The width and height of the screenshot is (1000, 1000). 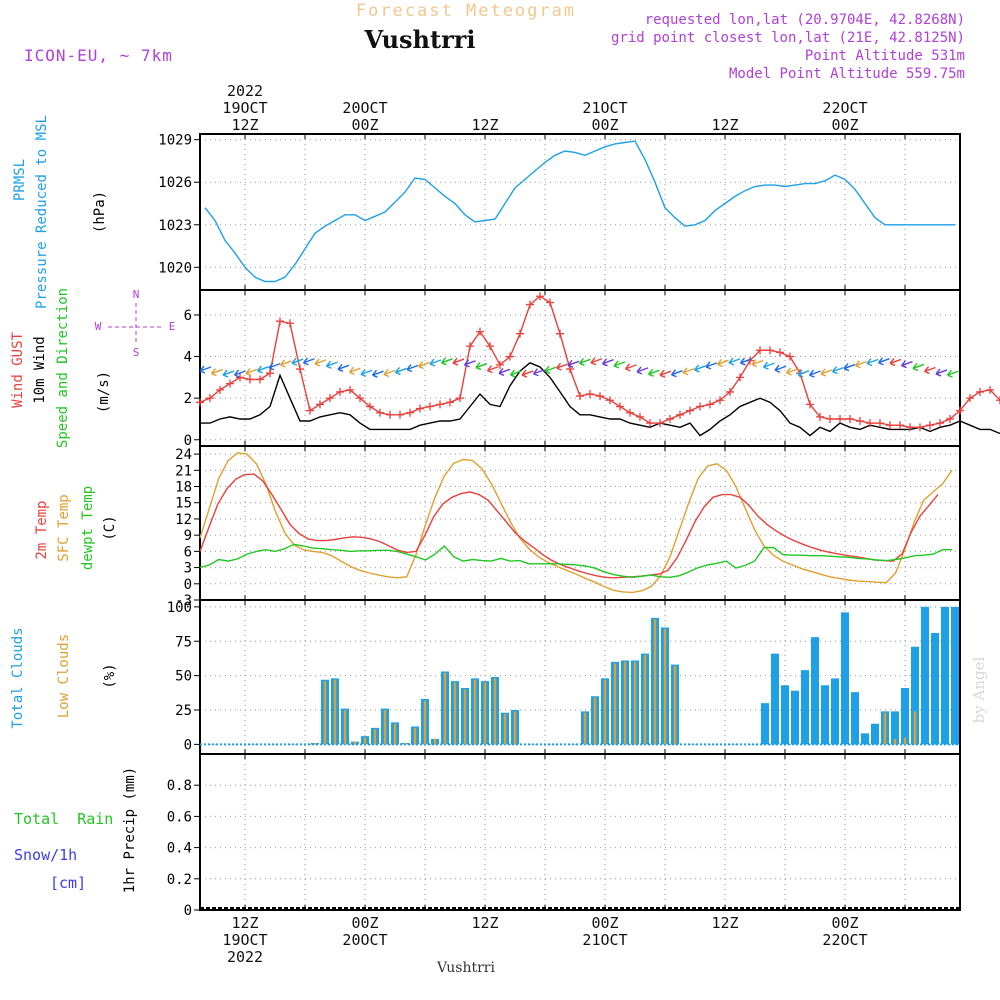 What do you see at coordinates (724, 125) in the screenshot?
I see `top-time-label: 12Z` at bounding box center [724, 125].